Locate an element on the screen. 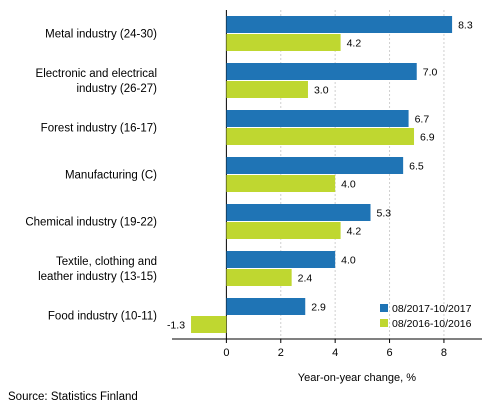  data-label: 2.9 is located at coordinates (318, 308).